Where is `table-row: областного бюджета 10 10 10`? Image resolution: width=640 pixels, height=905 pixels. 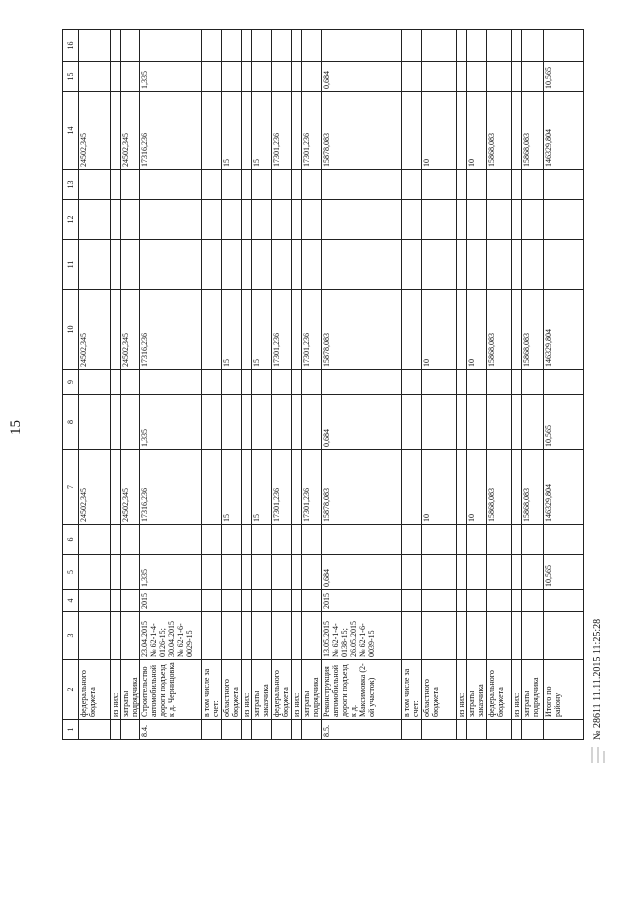 table-row: областного бюджета 10 10 10 is located at coordinates (439, 384).